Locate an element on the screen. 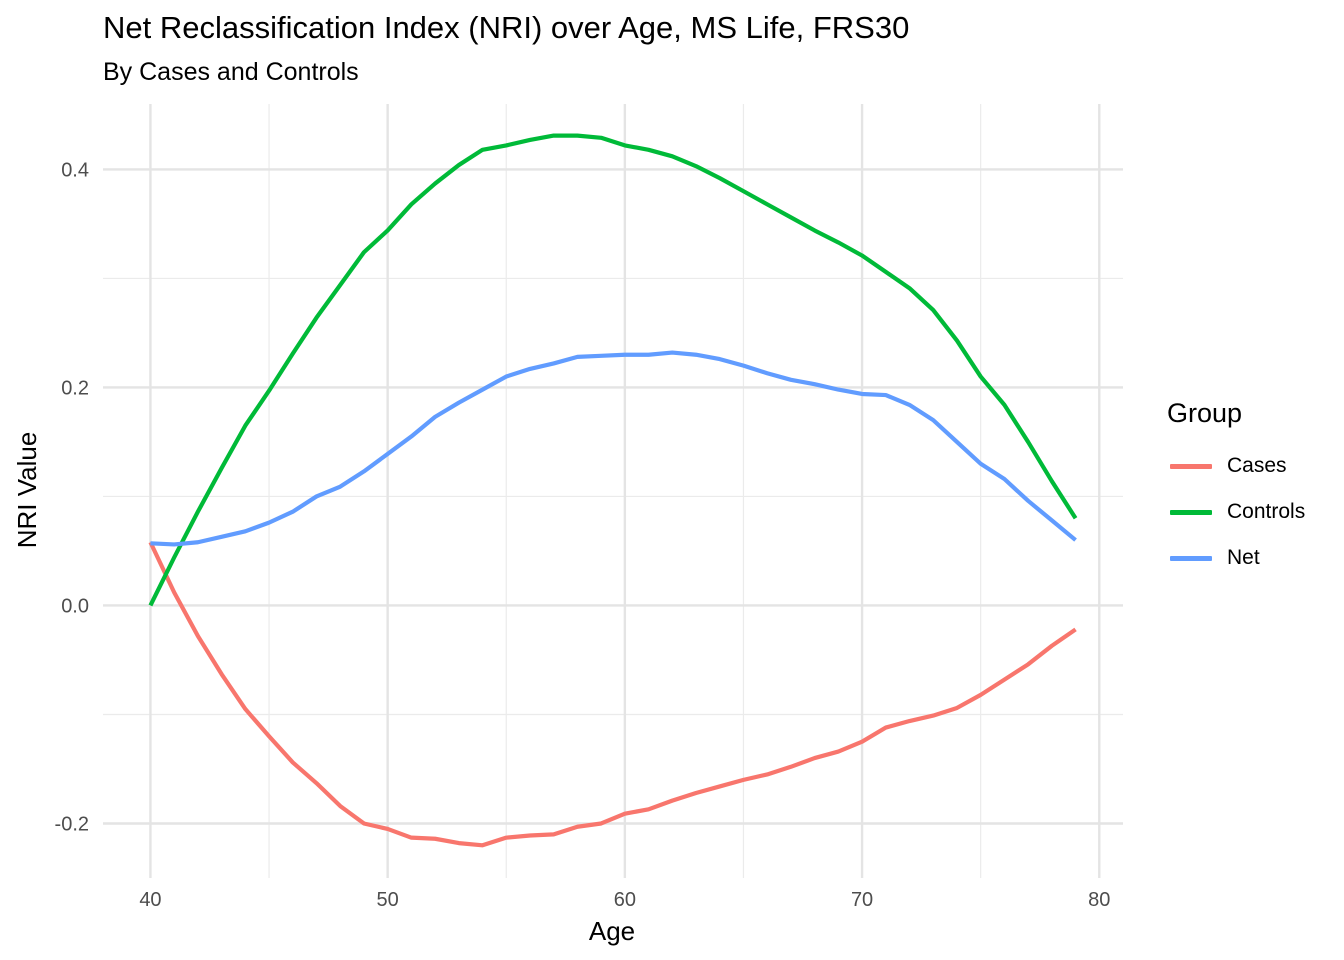 The width and height of the screenshot is (1344, 960). x-tick-label: 60 is located at coordinates (625, 900).